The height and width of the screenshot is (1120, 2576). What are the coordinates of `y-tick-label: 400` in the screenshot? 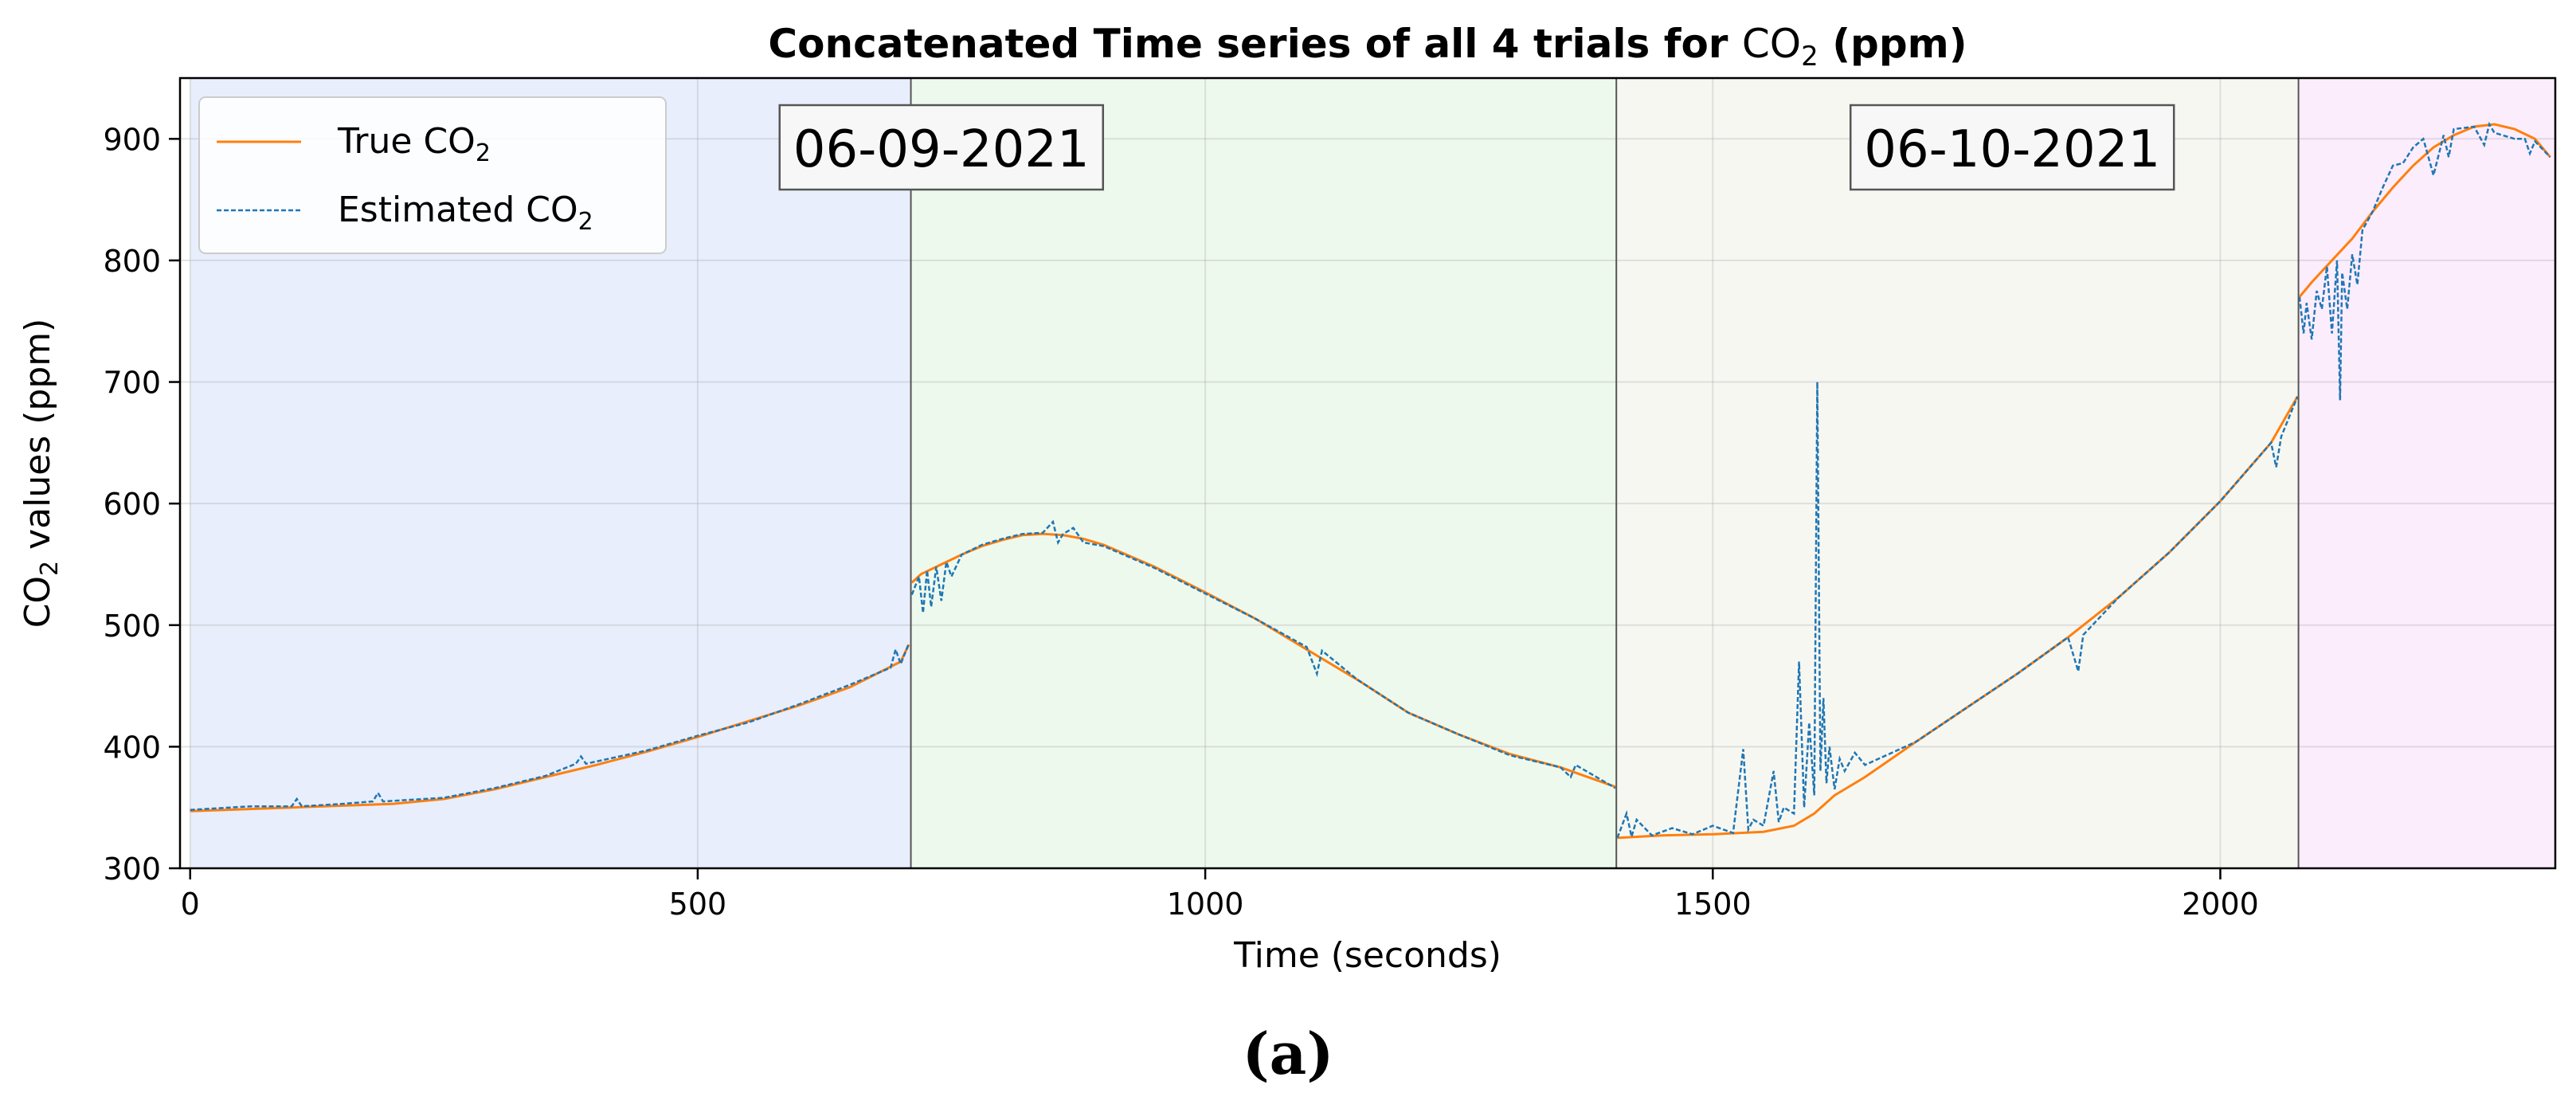 It's located at (132, 747).